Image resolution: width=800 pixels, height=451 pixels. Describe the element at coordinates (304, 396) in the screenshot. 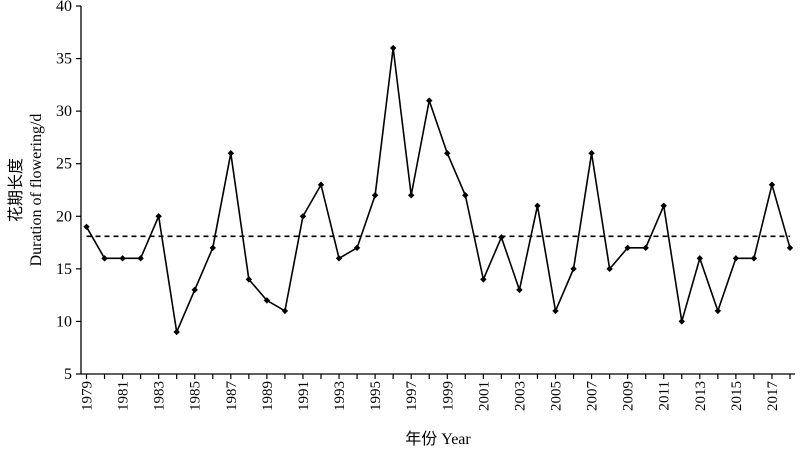

I see `x-tick-label: 1991` at that location.